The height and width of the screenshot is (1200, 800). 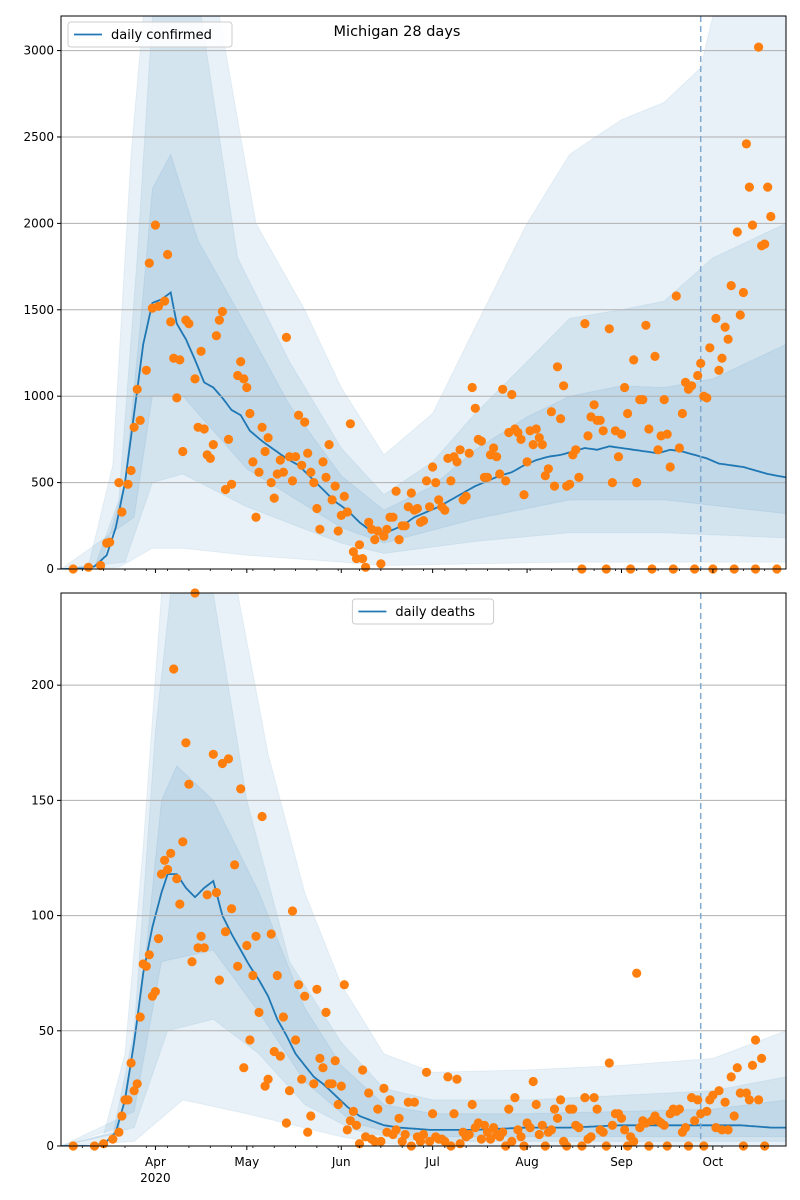 I want to click on y-tick-label: 2500, so click(x=38, y=137).